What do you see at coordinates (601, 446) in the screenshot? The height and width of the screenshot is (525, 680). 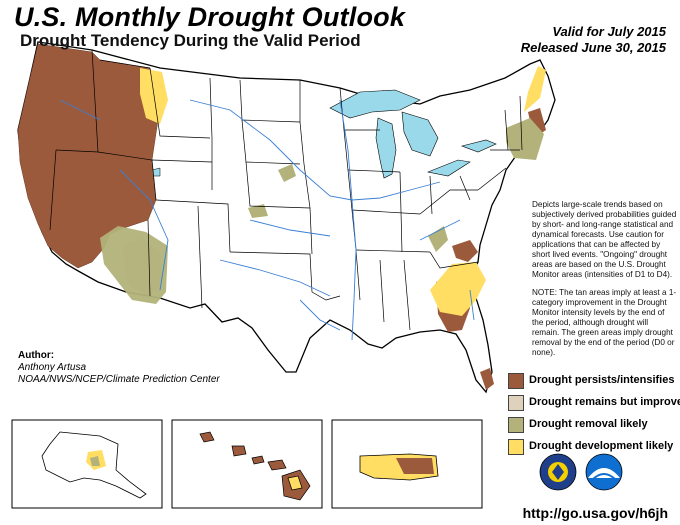 I see `legend-label: Drought development likely` at bounding box center [601, 446].